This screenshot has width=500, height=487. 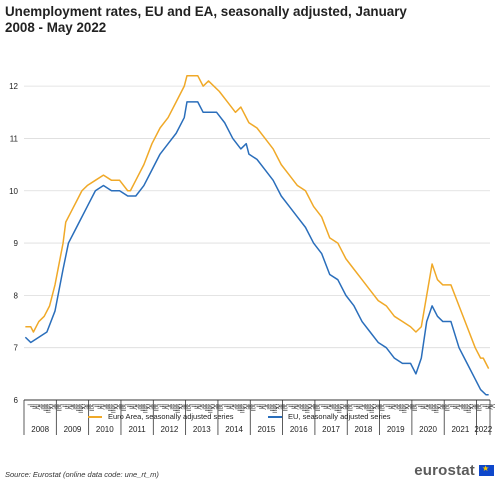 What do you see at coordinates (13, 243) in the screenshot?
I see `y-axis: 6 7 8 9 10 11 12` at bounding box center [13, 243].